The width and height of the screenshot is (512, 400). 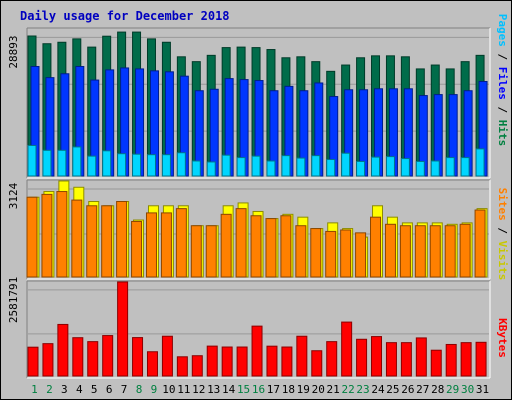 I want to click on day-label: 15, so click(x=243, y=389).